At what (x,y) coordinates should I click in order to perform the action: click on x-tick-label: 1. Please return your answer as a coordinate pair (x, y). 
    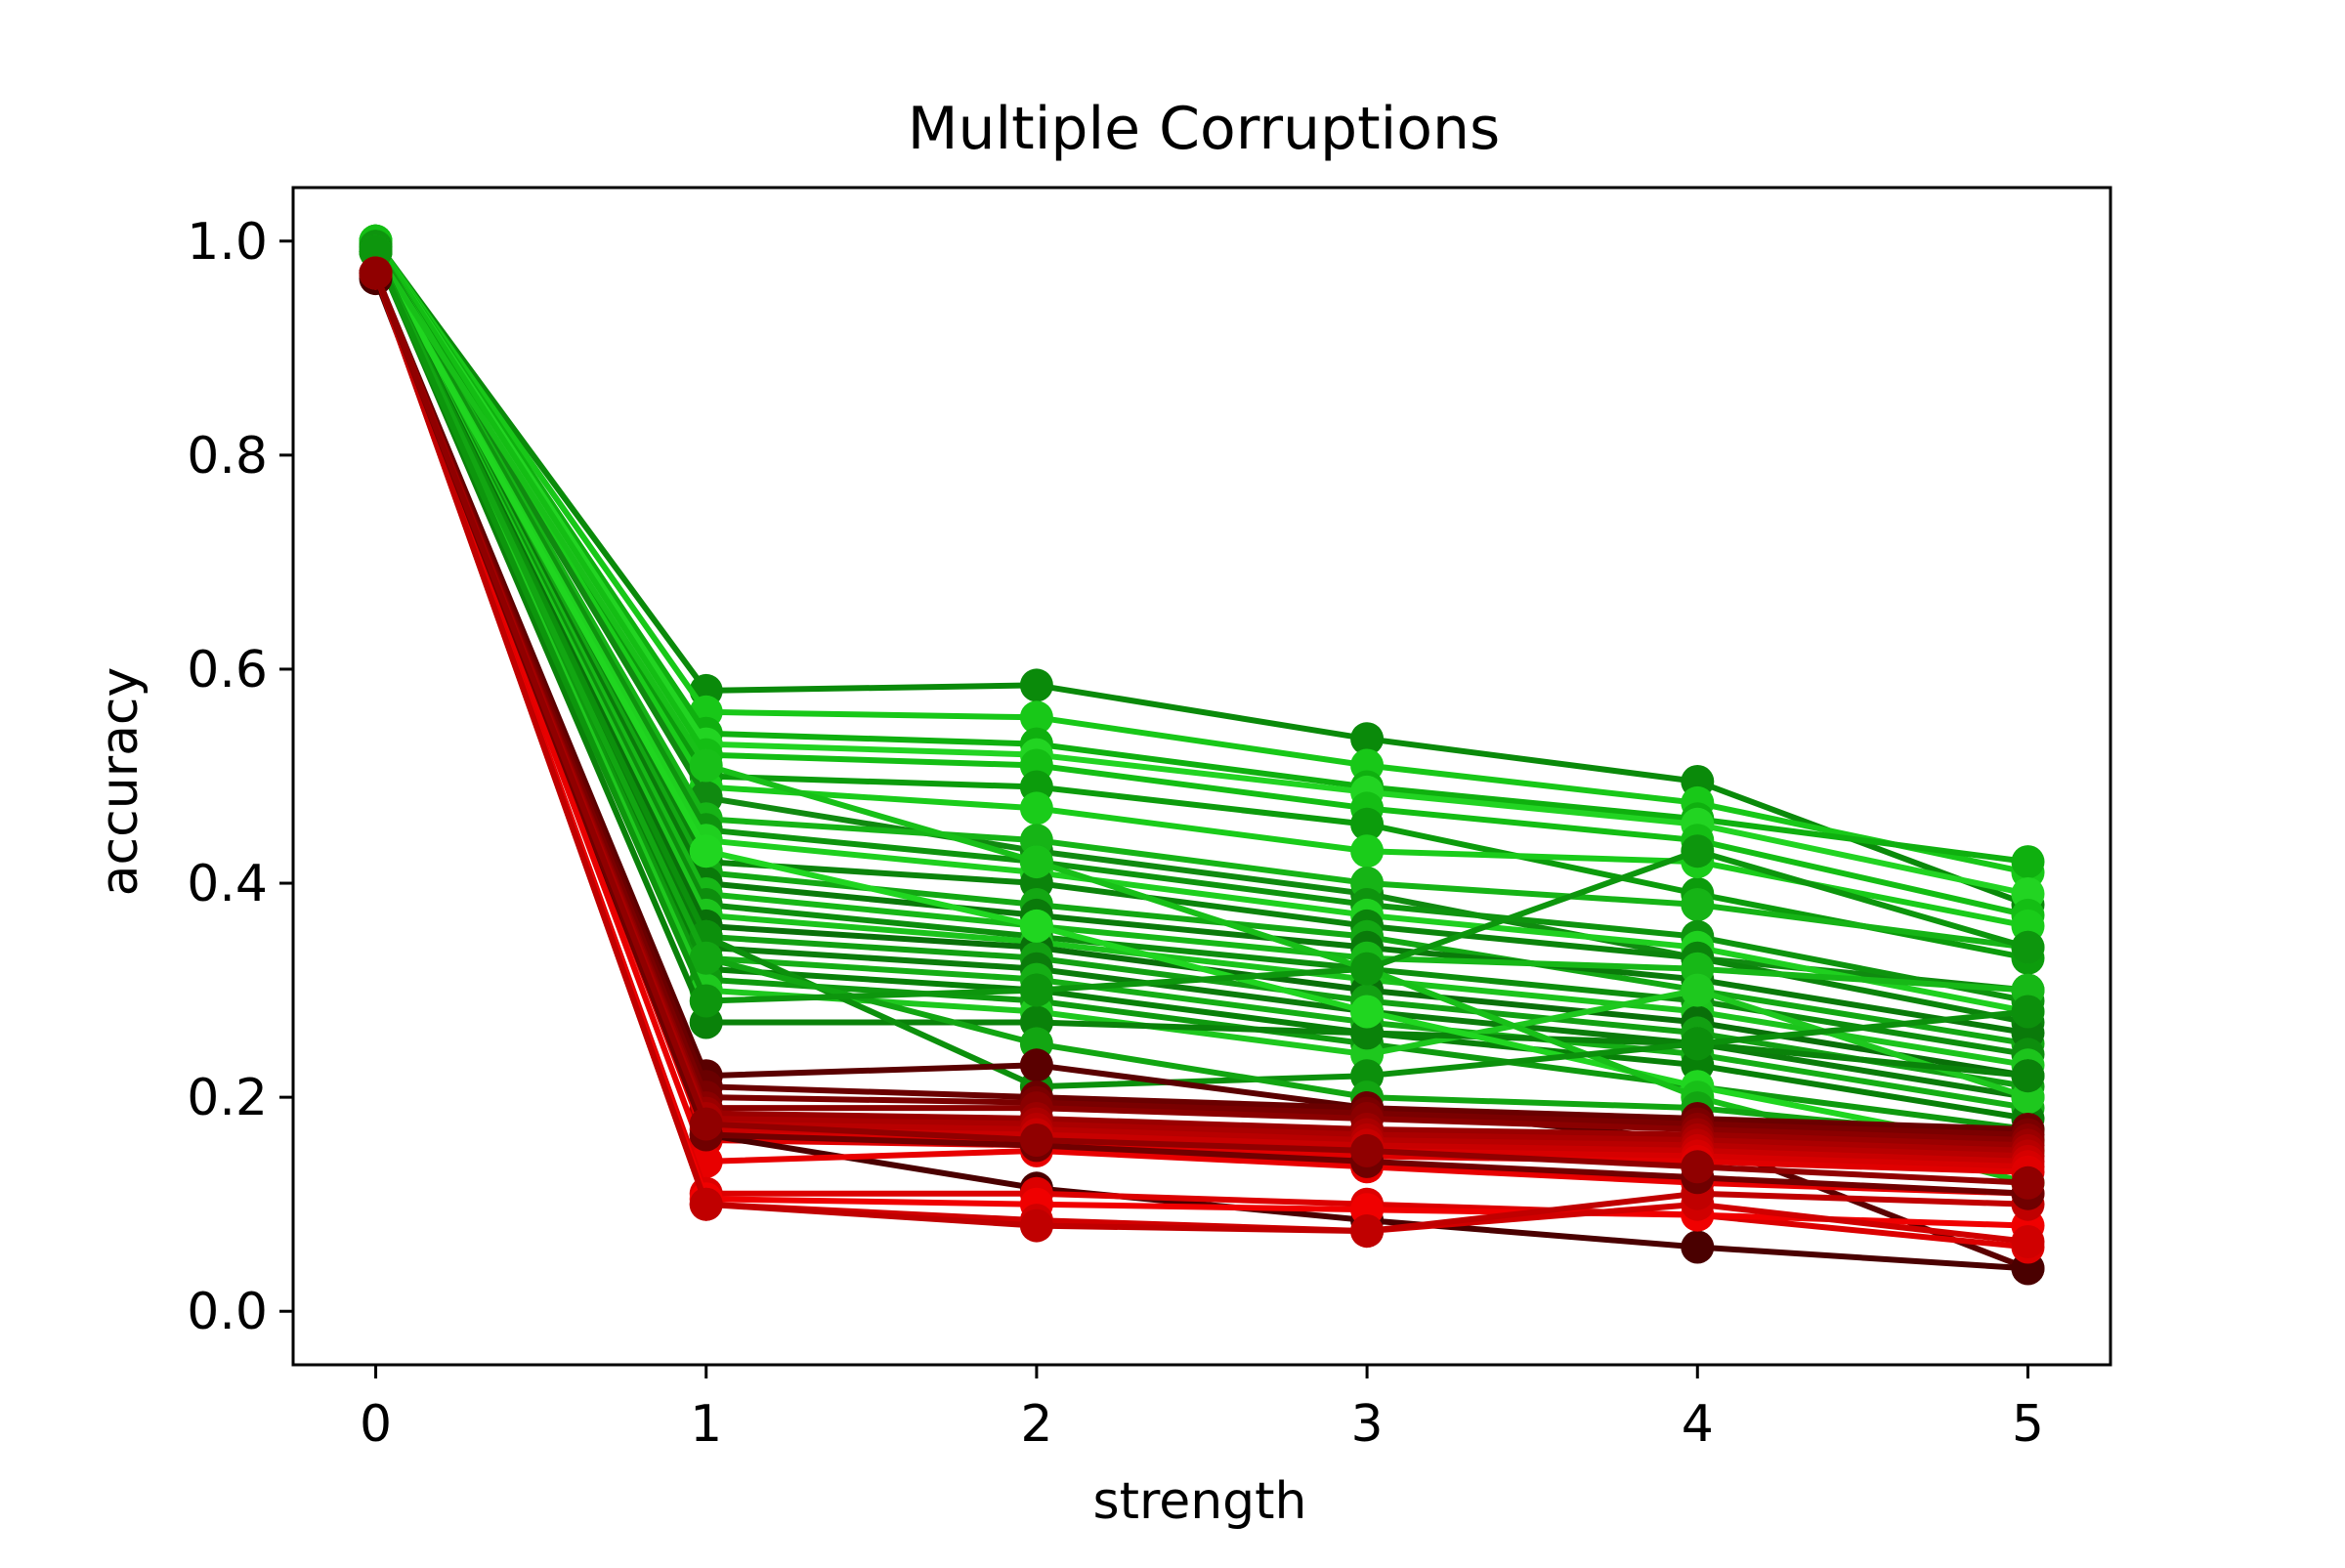
    Looking at the image, I should click on (706, 1424).